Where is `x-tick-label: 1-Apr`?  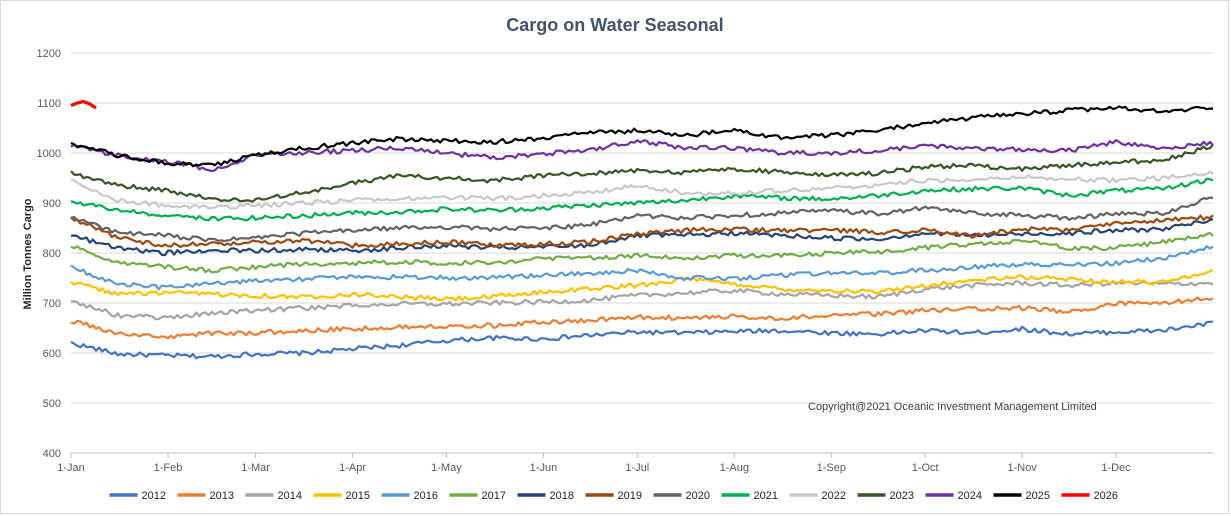
x-tick-label: 1-Apr is located at coordinates (352, 468).